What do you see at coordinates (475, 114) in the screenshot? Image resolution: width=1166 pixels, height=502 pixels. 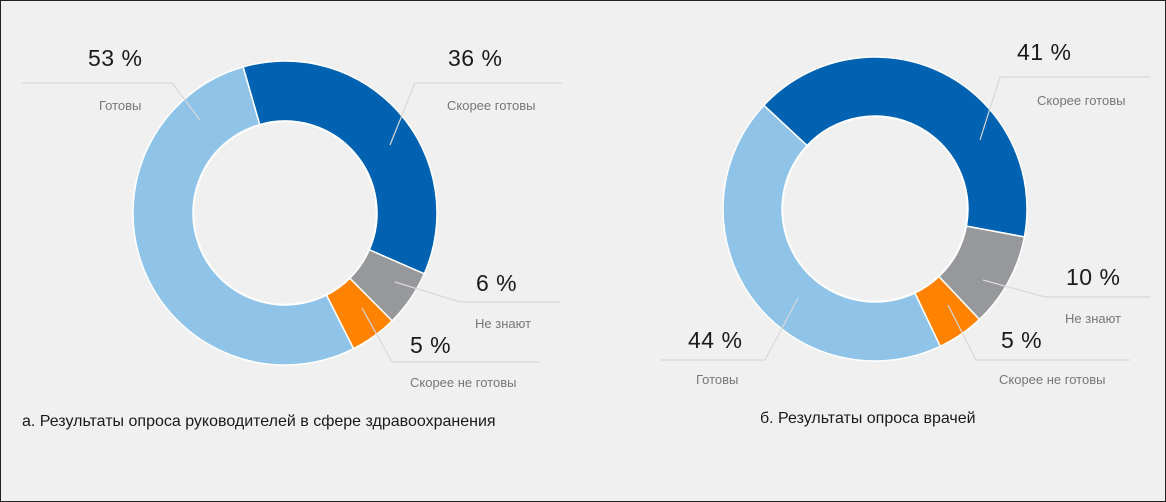 I see `leader-rather-ready-a` at bounding box center [475, 114].